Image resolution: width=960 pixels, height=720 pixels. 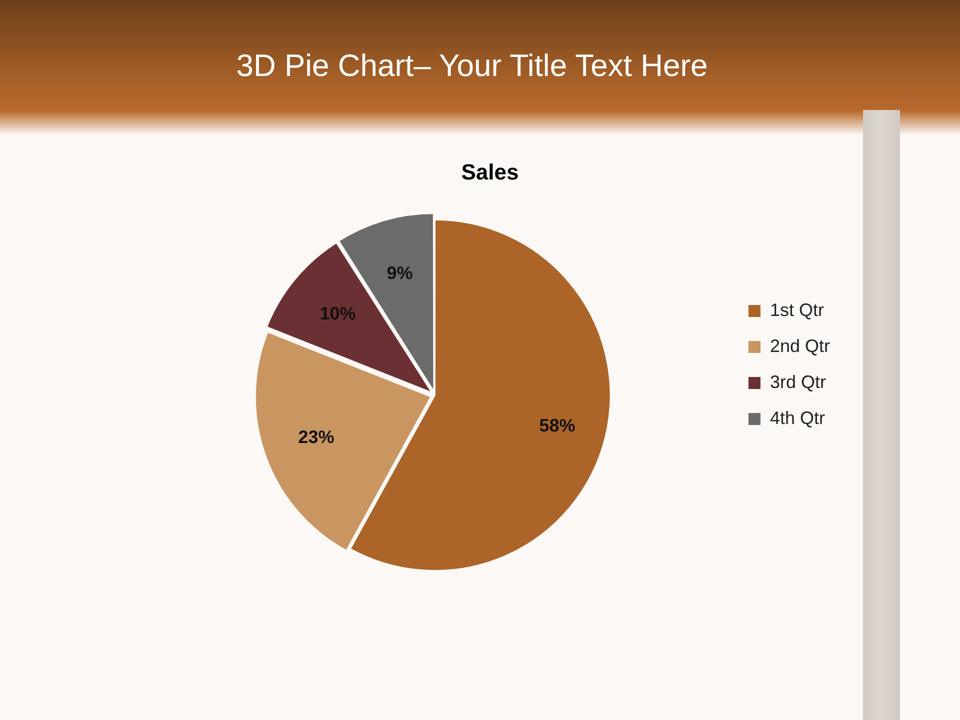 I want to click on data-label: 10%, so click(x=338, y=314).